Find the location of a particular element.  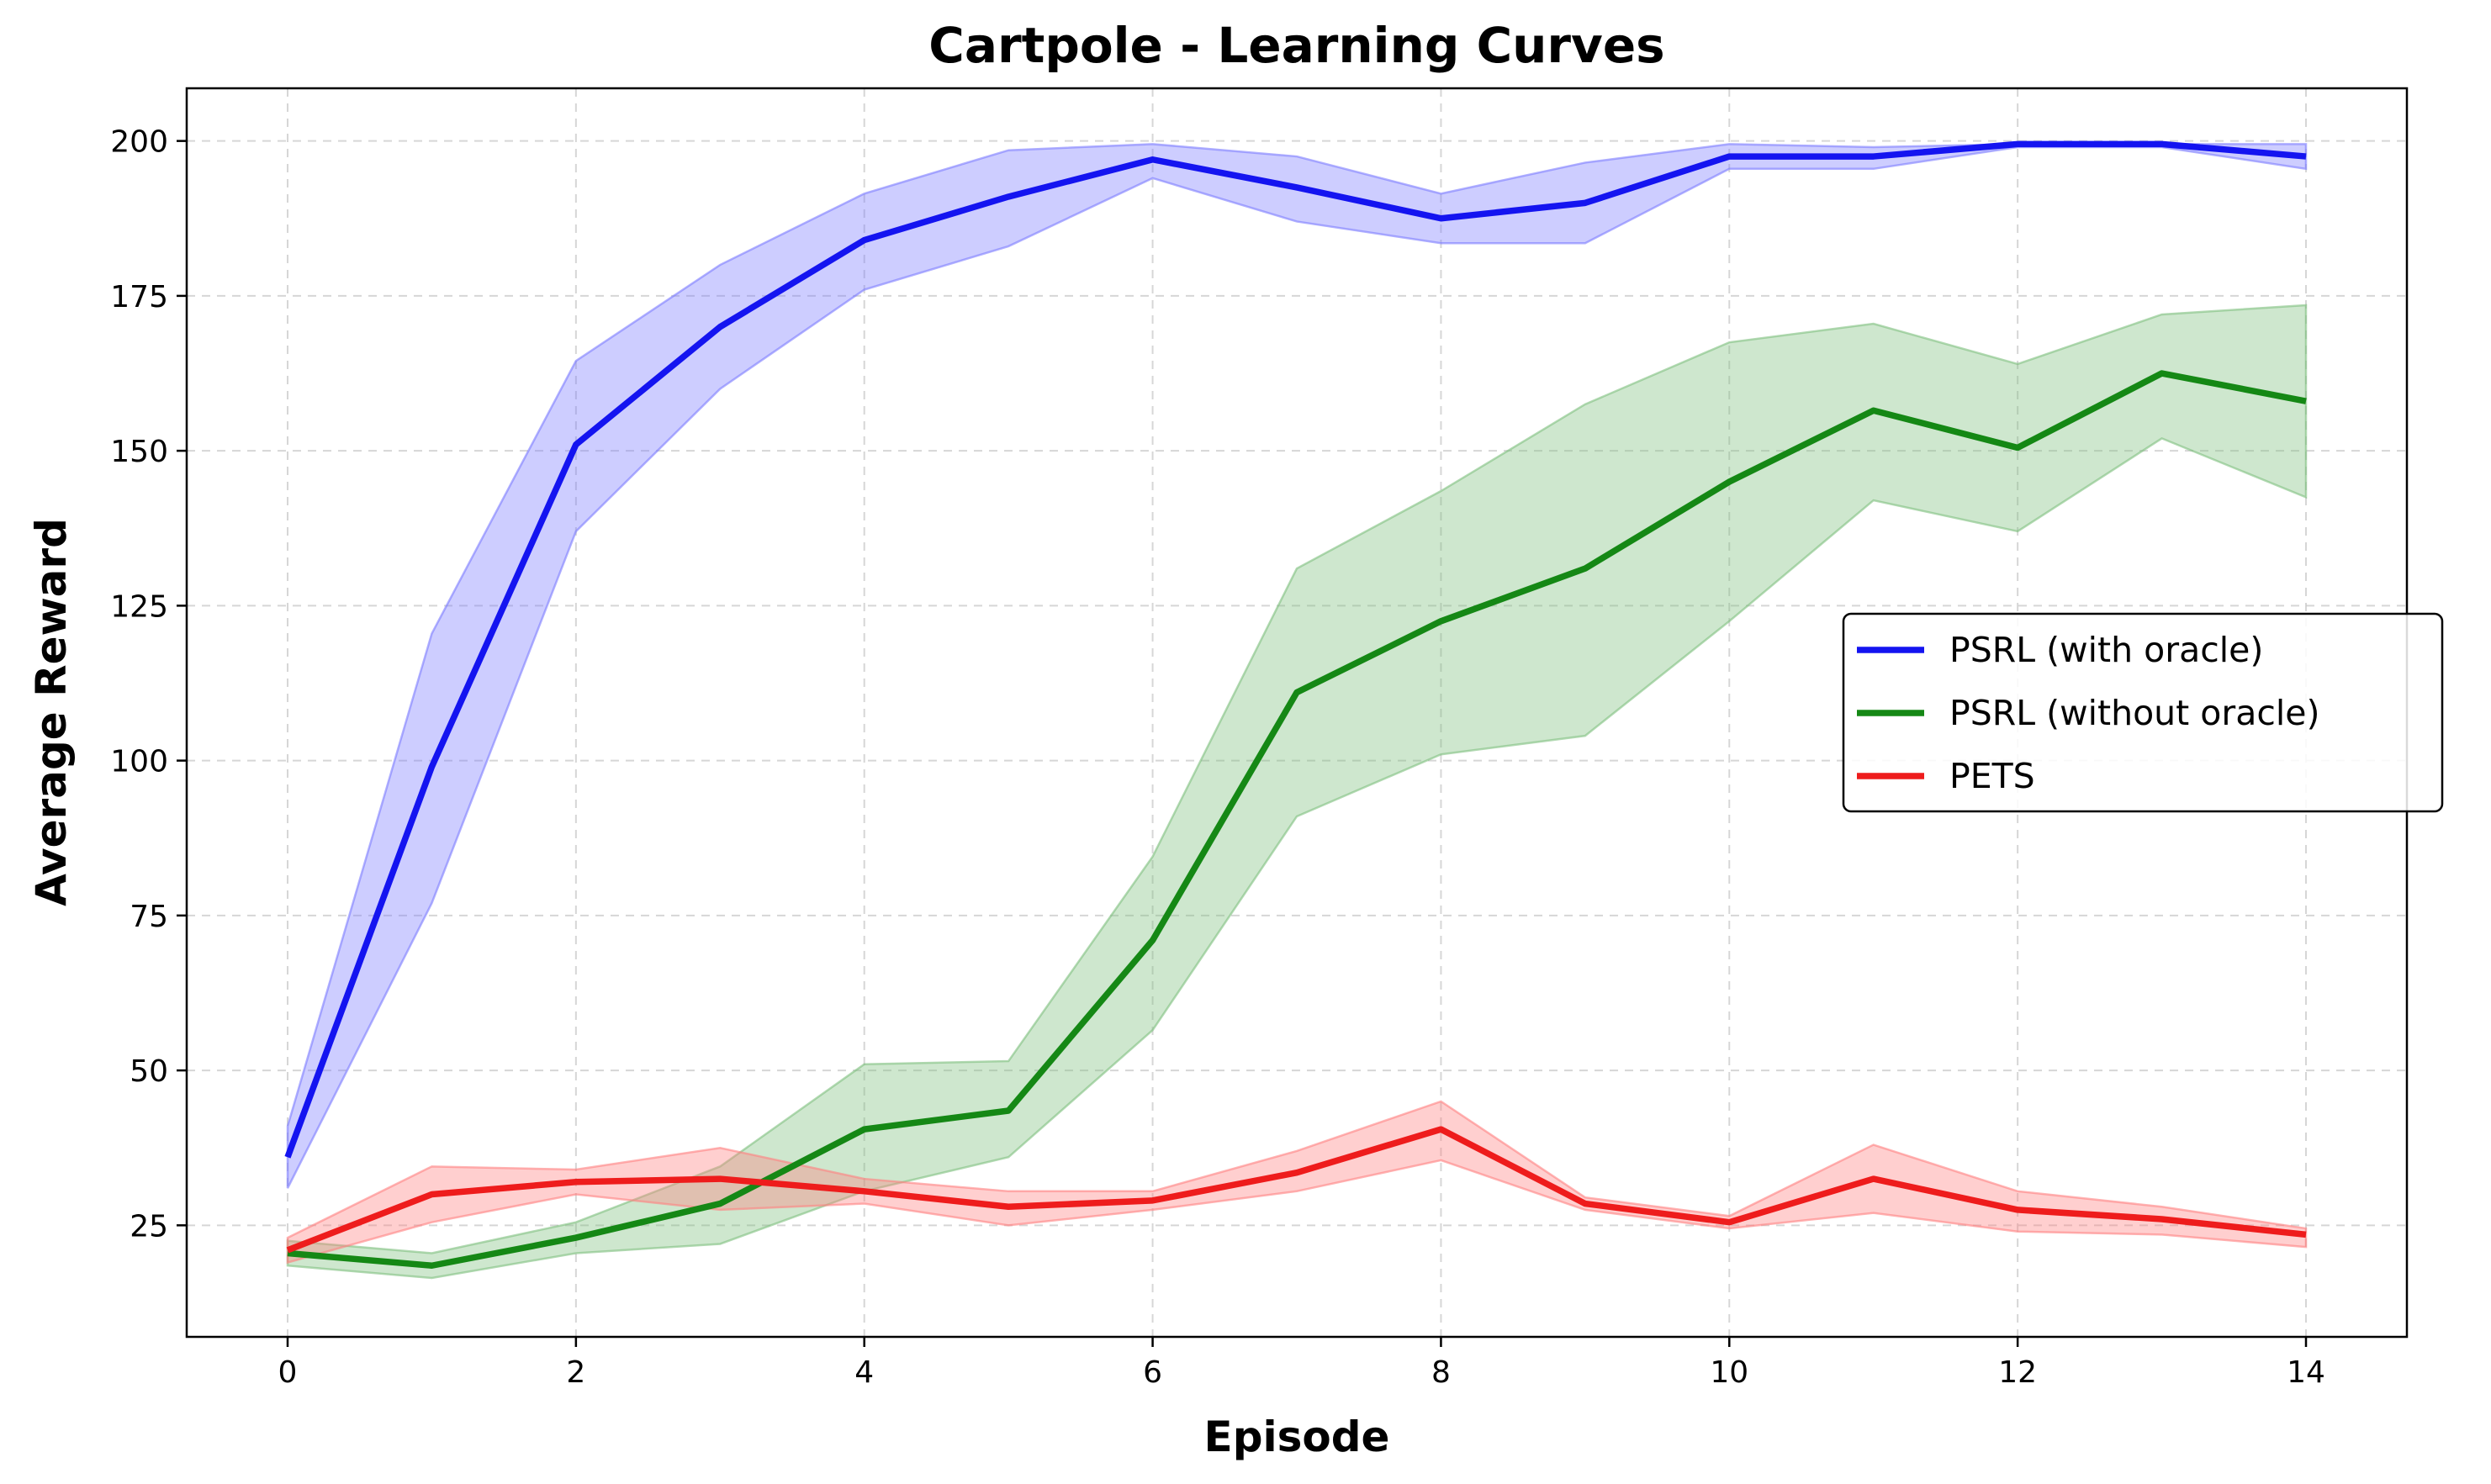

y-tick-label: 25 is located at coordinates (149, 1226).